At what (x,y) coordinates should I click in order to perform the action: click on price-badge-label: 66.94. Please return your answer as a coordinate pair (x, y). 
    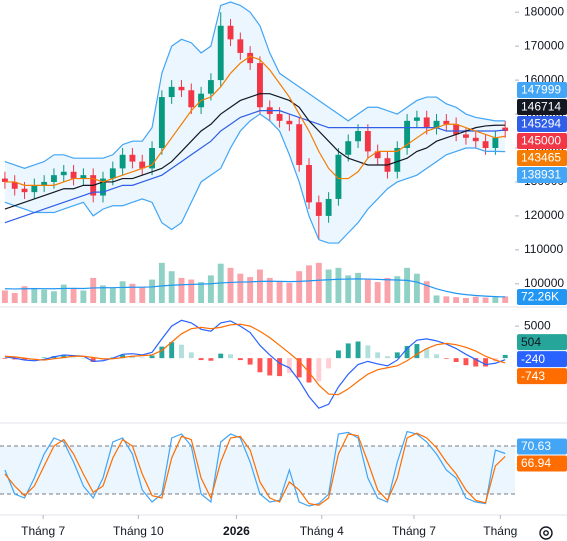
    Looking at the image, I should click on (536, 463).